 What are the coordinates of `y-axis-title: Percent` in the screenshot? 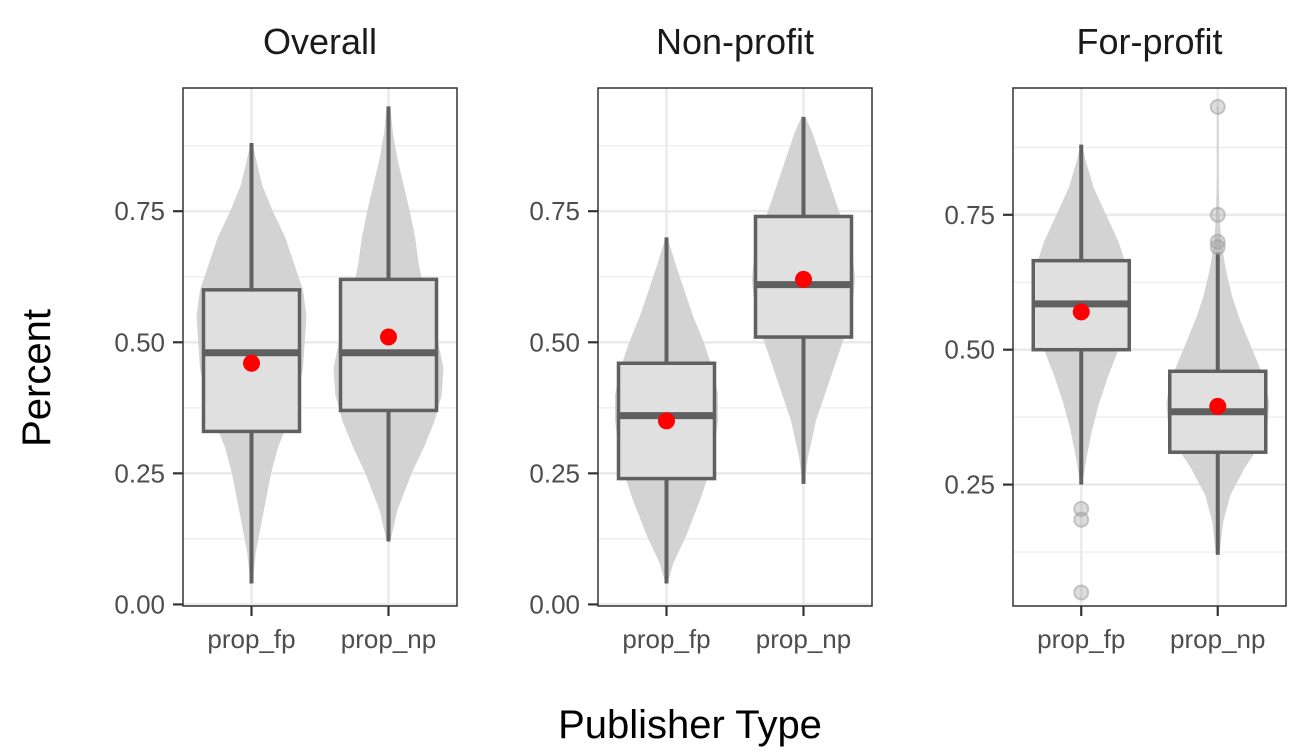 It's located at (37, 378).